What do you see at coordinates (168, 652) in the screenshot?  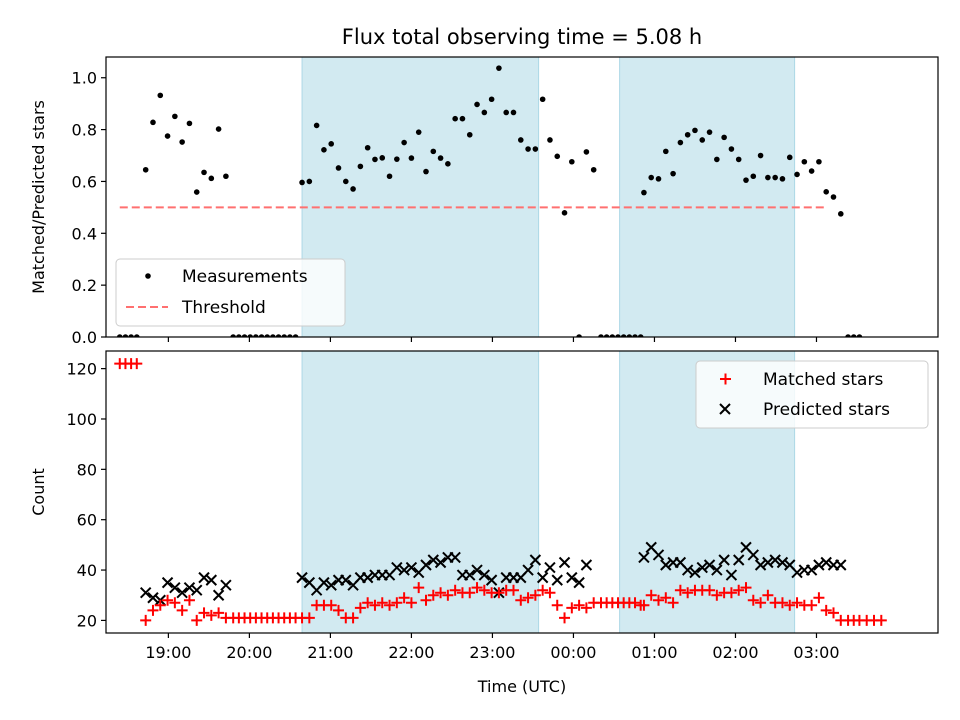 I see `x-tick-label: 19:00` at bounding box center [168, 652].